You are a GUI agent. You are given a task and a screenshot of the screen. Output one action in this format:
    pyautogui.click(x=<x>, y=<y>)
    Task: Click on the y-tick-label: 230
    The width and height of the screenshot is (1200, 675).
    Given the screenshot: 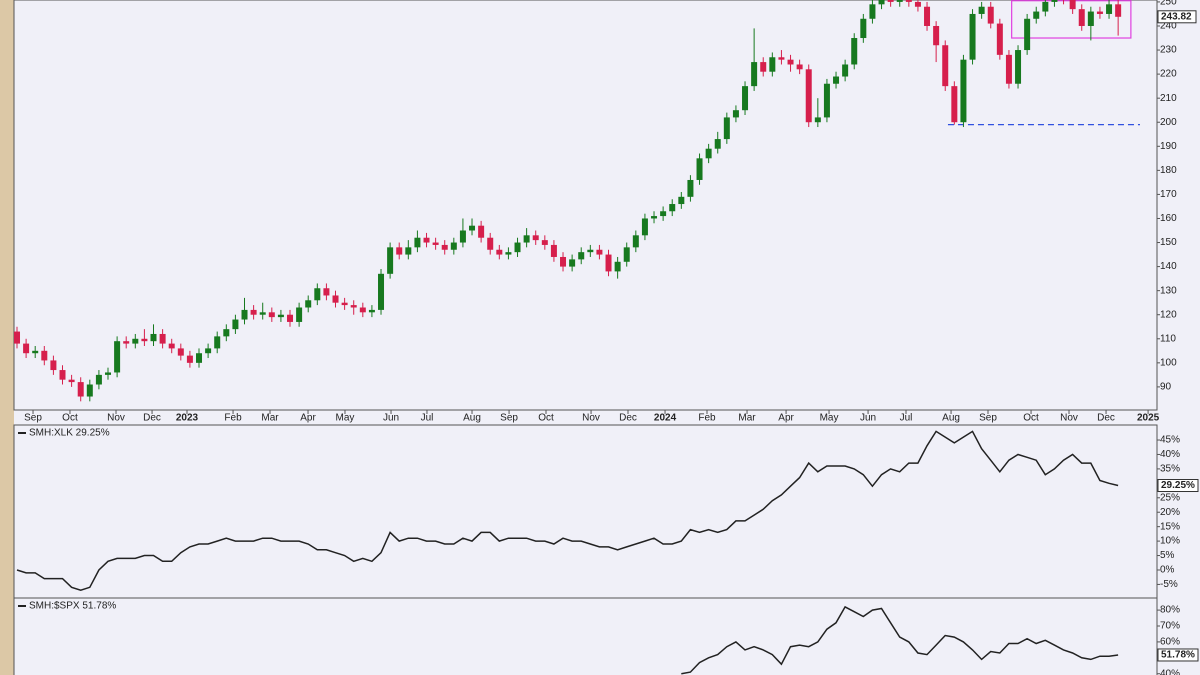 What is the action you would take?
    pyautogui.click(x=1168, y=50)
    